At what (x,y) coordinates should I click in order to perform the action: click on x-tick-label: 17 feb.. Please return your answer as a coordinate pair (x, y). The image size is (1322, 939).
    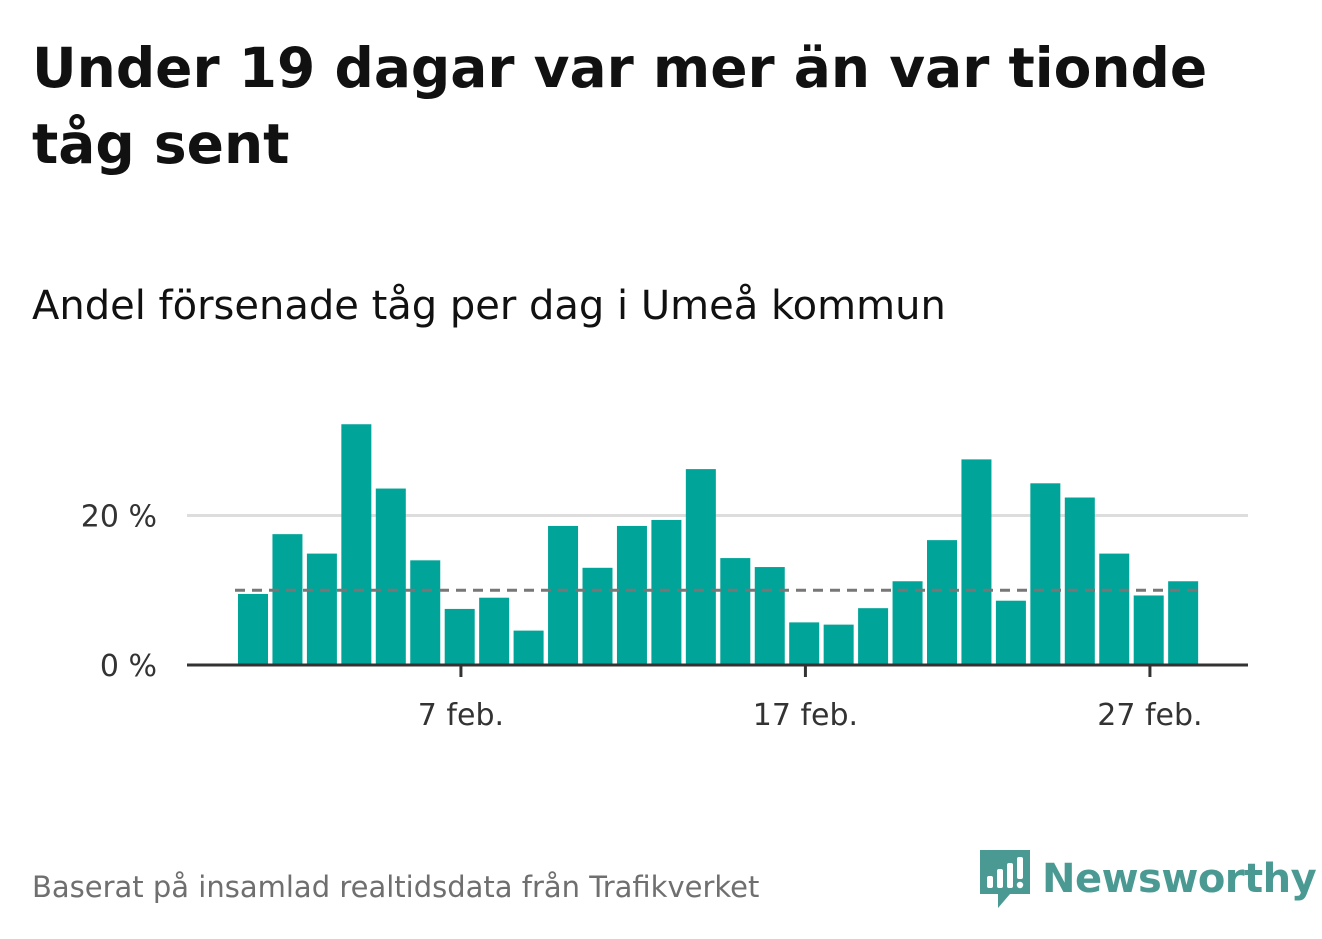
    Looking at the image, I should click on (805, 715).